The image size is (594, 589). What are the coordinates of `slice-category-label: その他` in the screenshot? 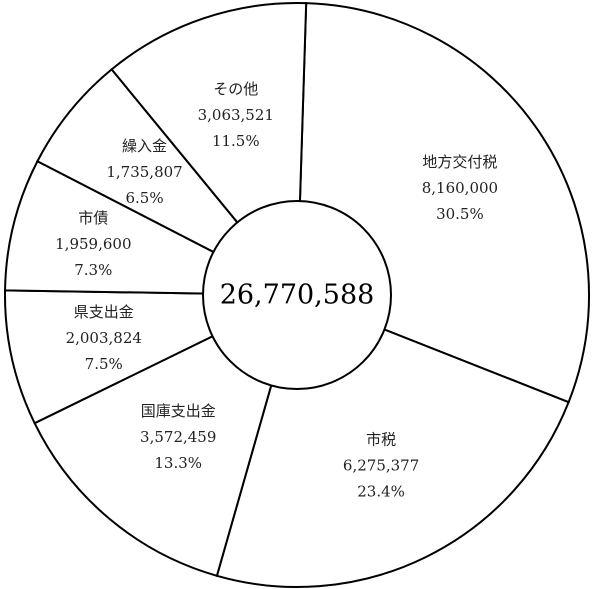 It's located at (235, 89).